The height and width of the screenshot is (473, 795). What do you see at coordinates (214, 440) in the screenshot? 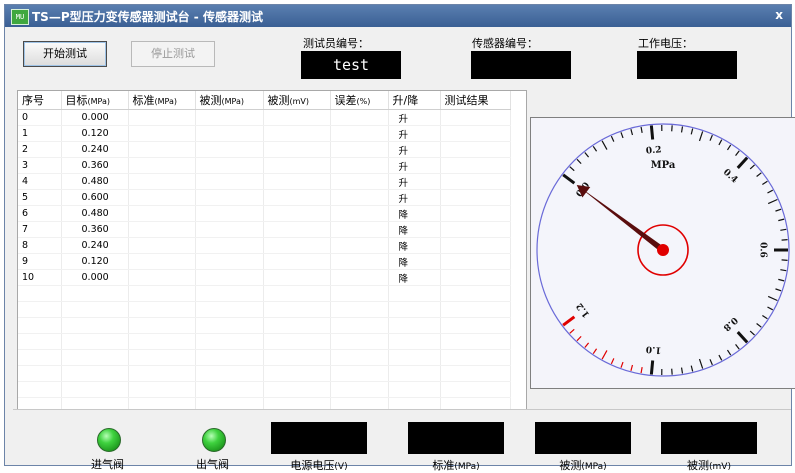
I see `outlet-valve-indicator` at bounding box center [214, 440].